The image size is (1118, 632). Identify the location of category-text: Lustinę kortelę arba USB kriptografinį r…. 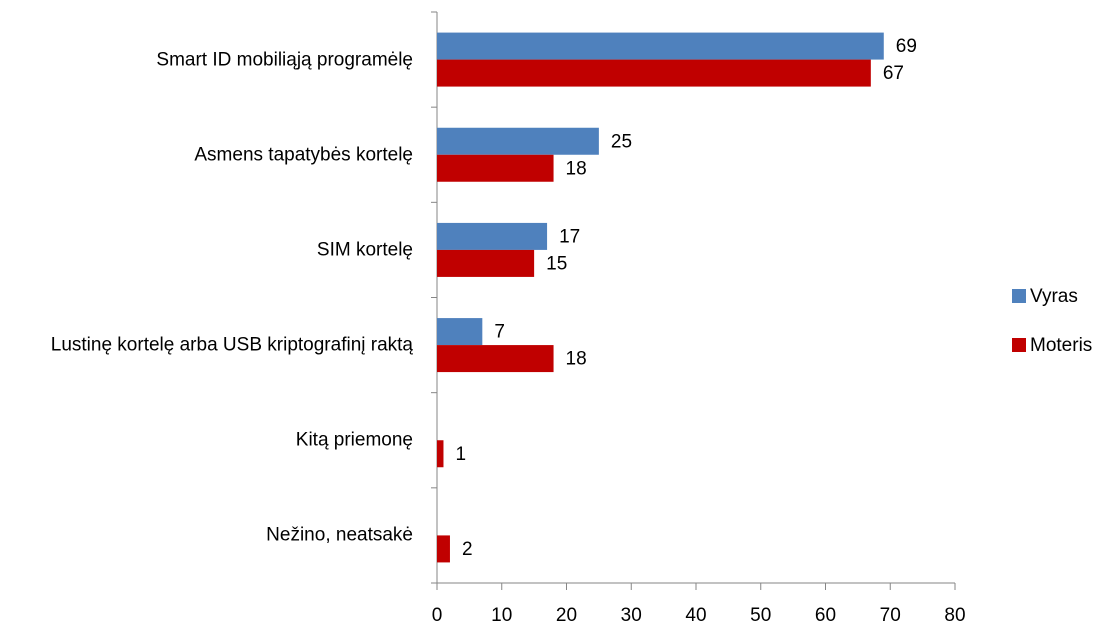
(231, 345).